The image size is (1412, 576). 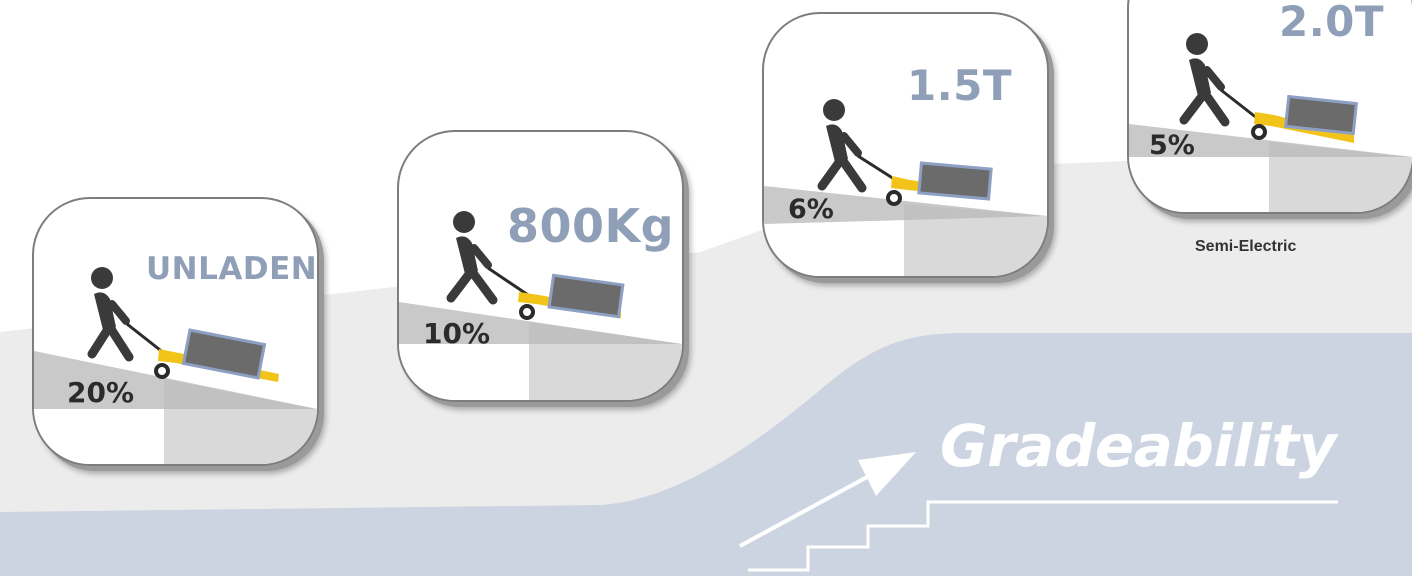 What do you see at coordinates (811, 209) in the screenshot?
I see `grade-percent: 6%` at bounding box center [811, 209].